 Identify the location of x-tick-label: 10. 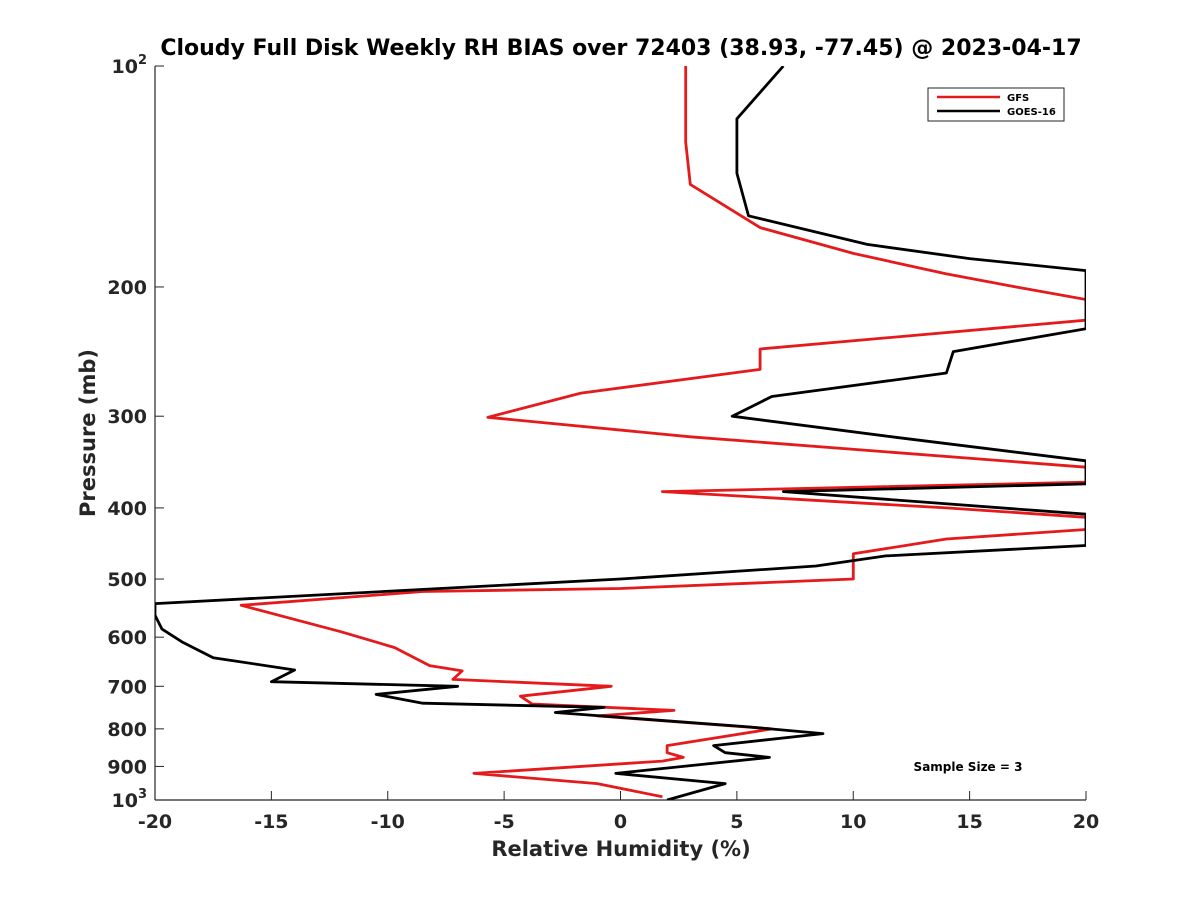
(853, 822).